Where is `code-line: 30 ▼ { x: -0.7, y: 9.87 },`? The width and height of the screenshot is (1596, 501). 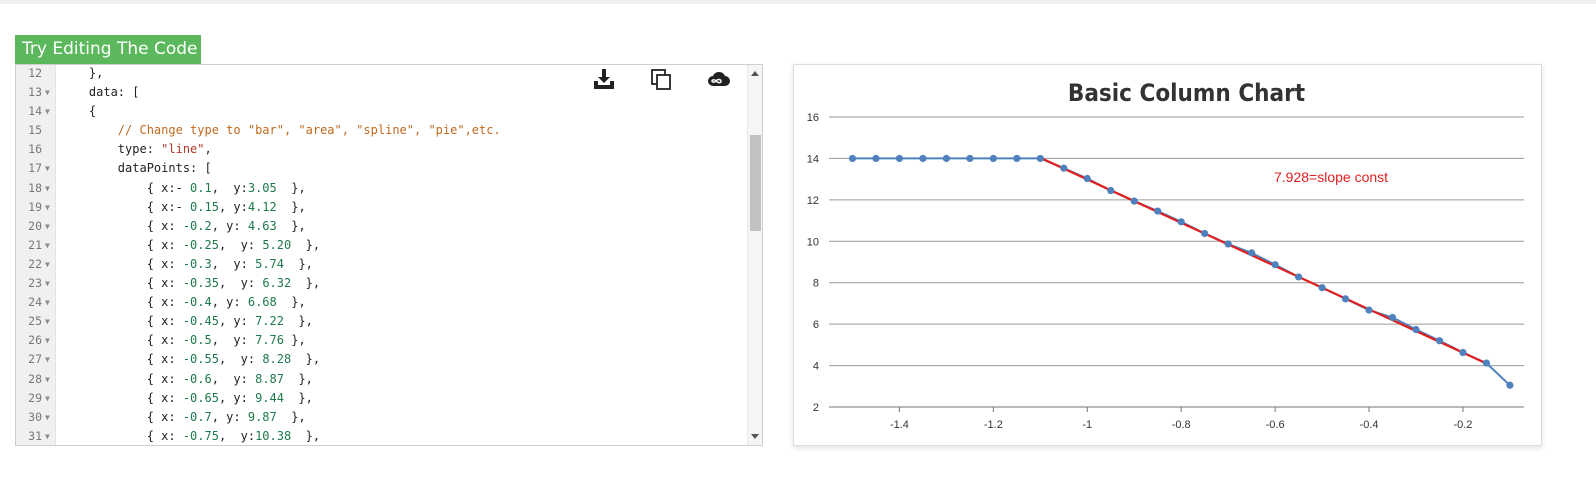
code-line: 30 ▼ { x: -0.7, y: 9.87 }, is located at coordinates (381, 417).